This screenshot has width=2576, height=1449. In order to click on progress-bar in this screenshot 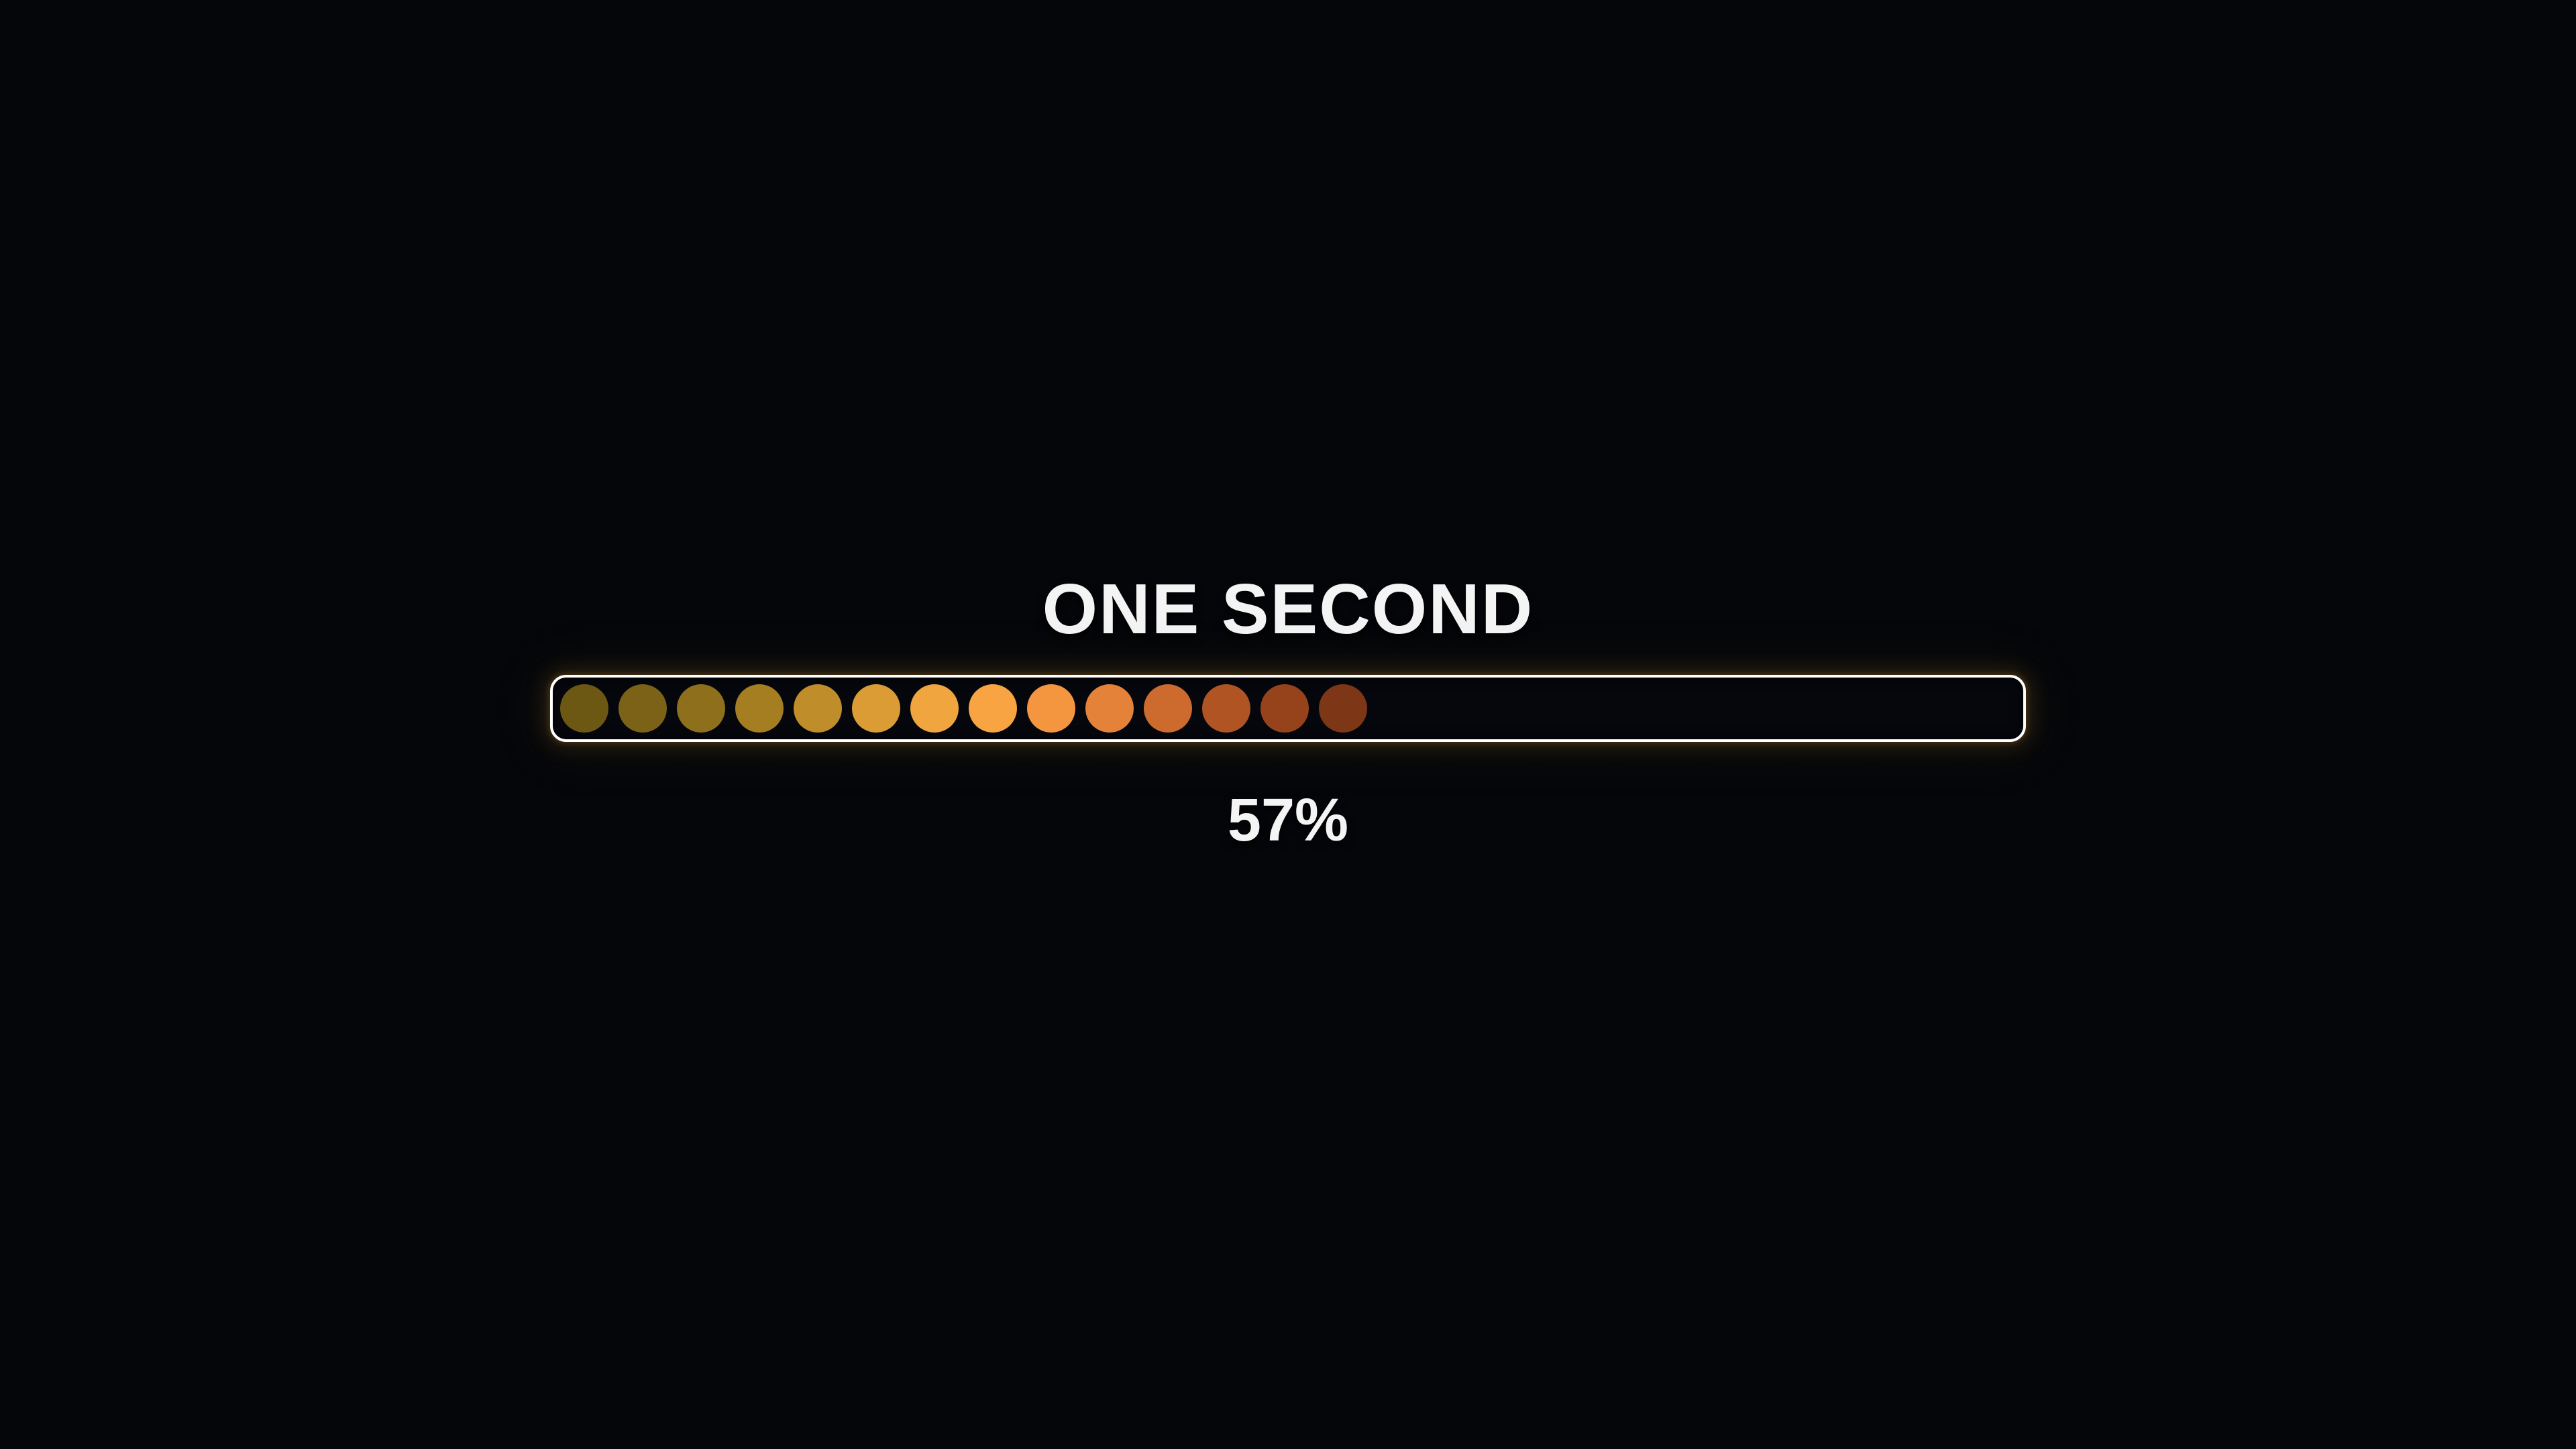, I will do `click(1288, 709)`.